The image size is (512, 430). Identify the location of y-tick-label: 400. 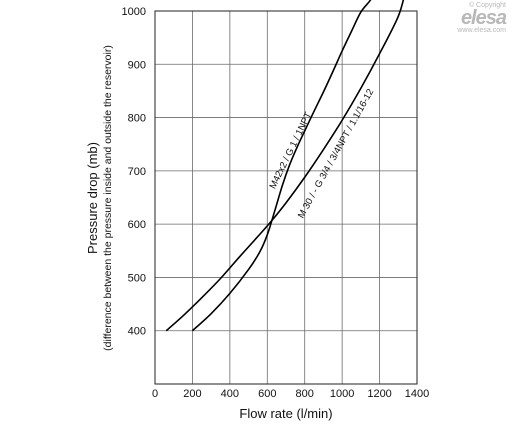
(137, 332).